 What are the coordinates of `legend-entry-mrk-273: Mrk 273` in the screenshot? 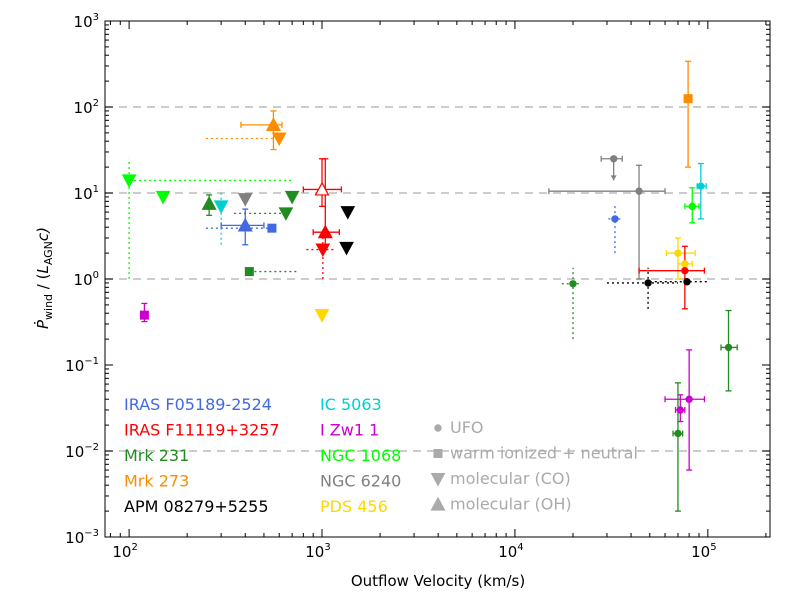 It's located at (156, 481).